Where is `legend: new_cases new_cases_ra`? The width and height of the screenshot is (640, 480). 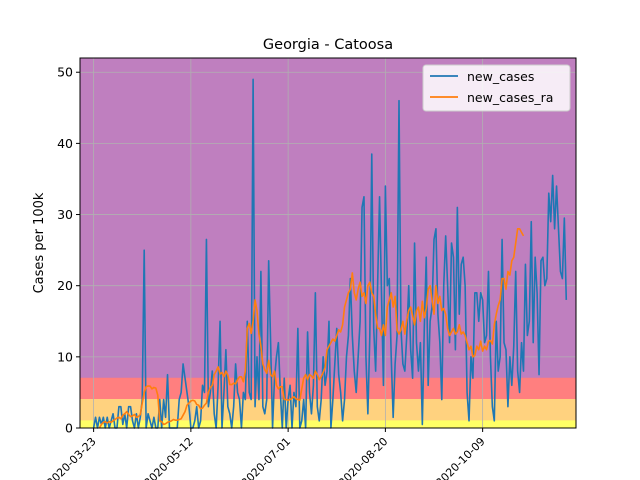
legend: new_cases new_cases_ra is located at coordinates (496, 88).